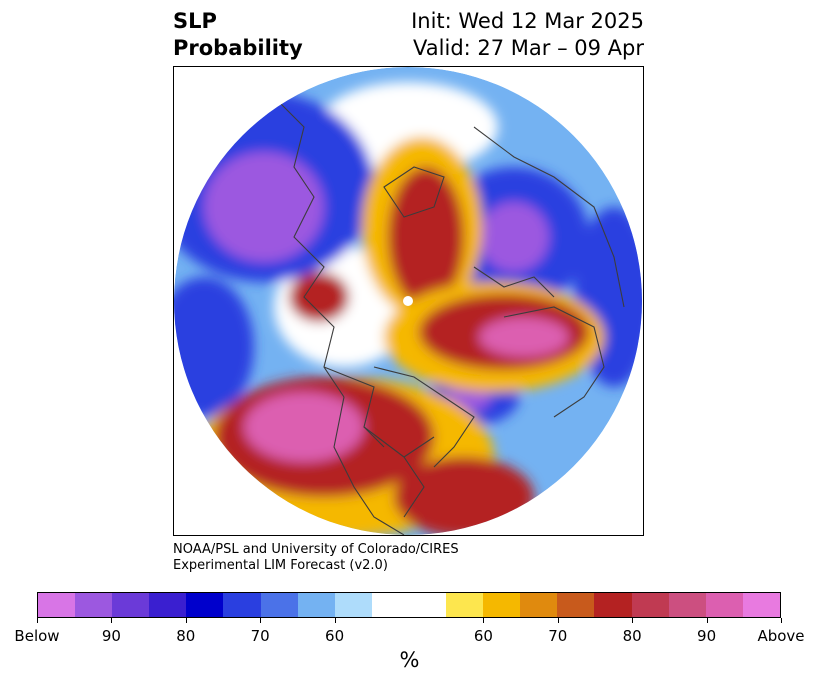  What do you see at coordinates (514, 237) in the screenshot?
I see `low-core-east` at bounding box center [514, 237].